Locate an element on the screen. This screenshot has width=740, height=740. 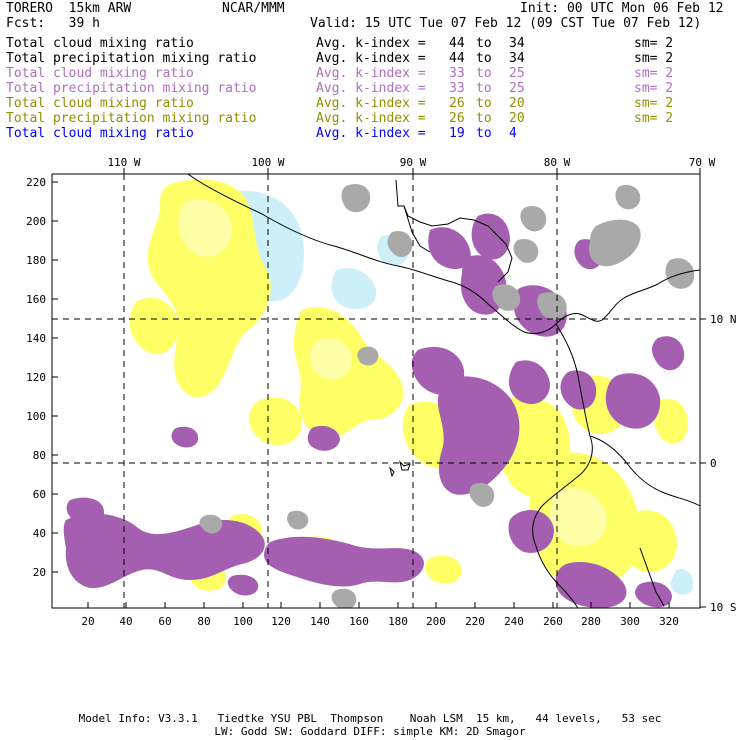
organization: NCAR/MMM is located at coordinates (253, 8).